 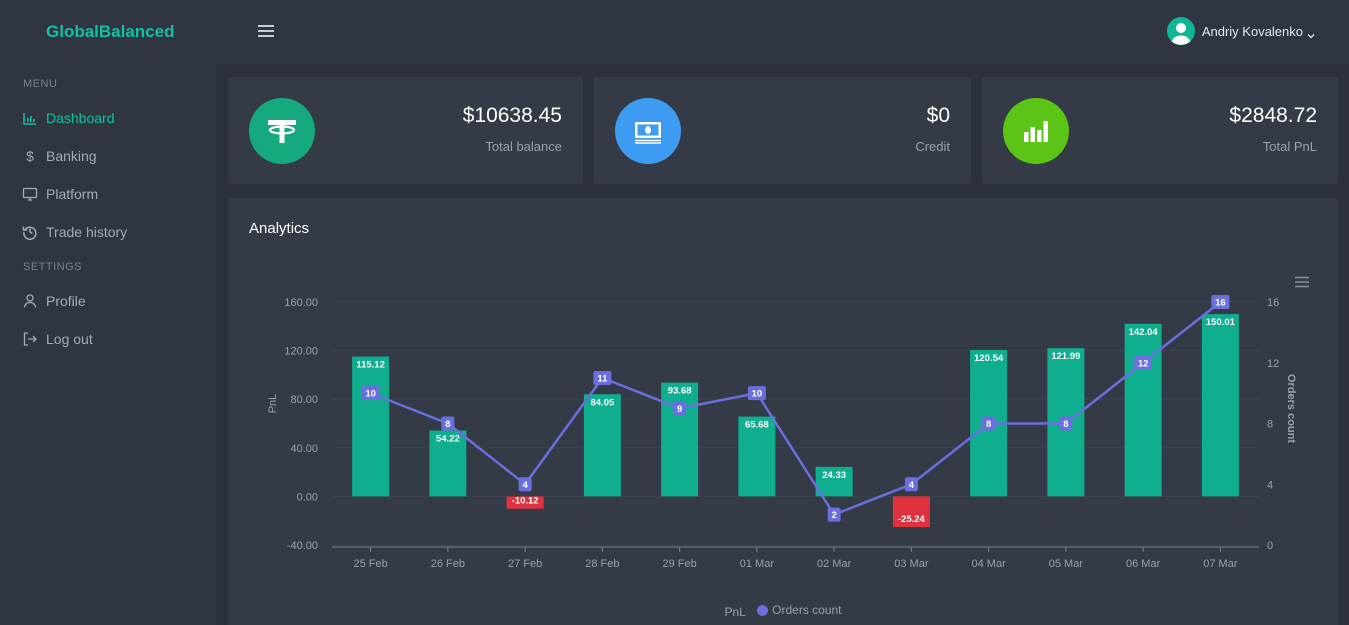 What do you see at coordinates (799, 610) in the screenshot?
I see `legend-item-orders-count: Orders count` at bounding box center [799, 610].